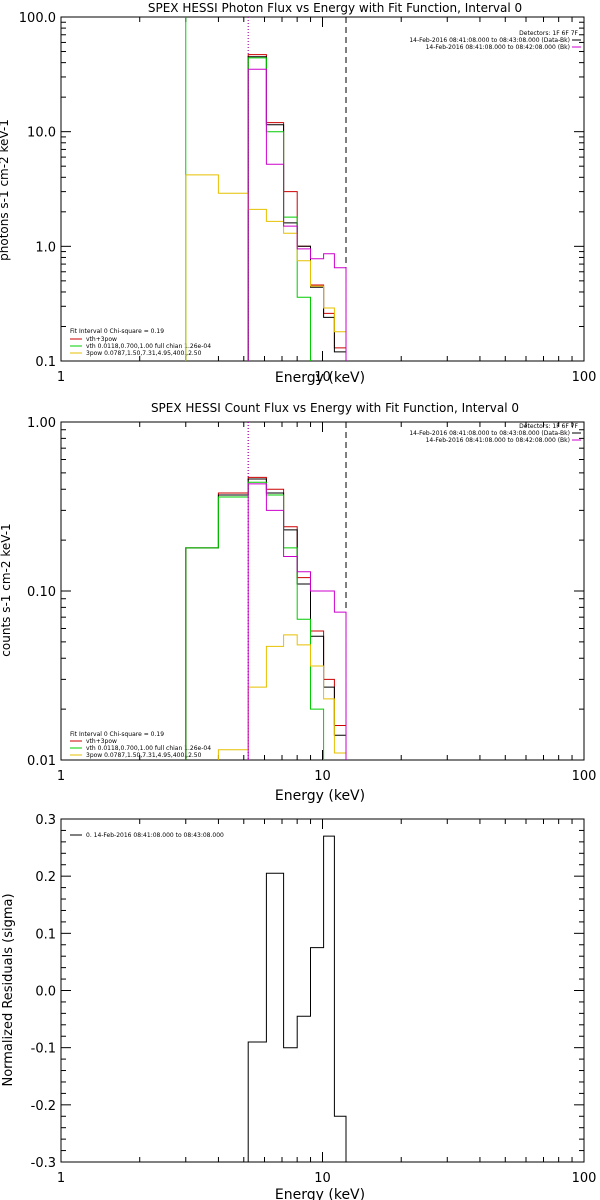 The image size is (600, 1200). I want to click on y-tick-label: 10.0, so click(41, 133).